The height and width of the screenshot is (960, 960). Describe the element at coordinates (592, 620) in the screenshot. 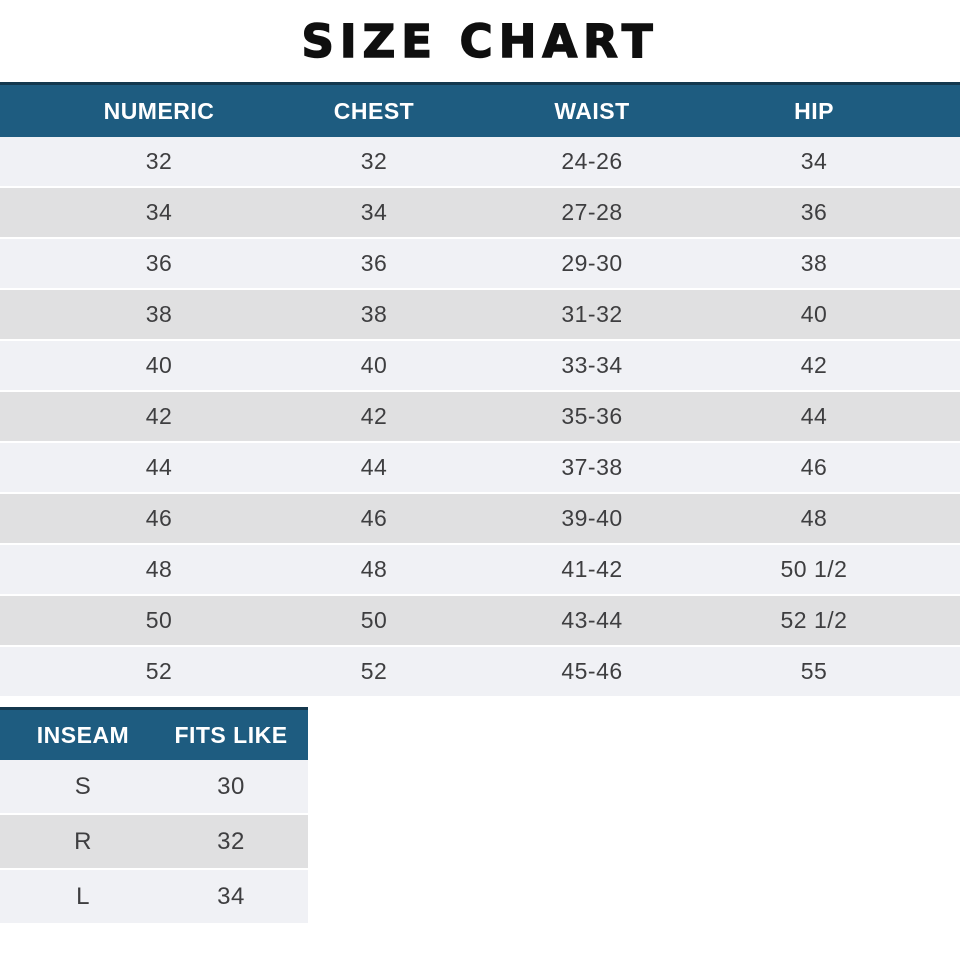

I see `table-cell: 43-44` at that location.